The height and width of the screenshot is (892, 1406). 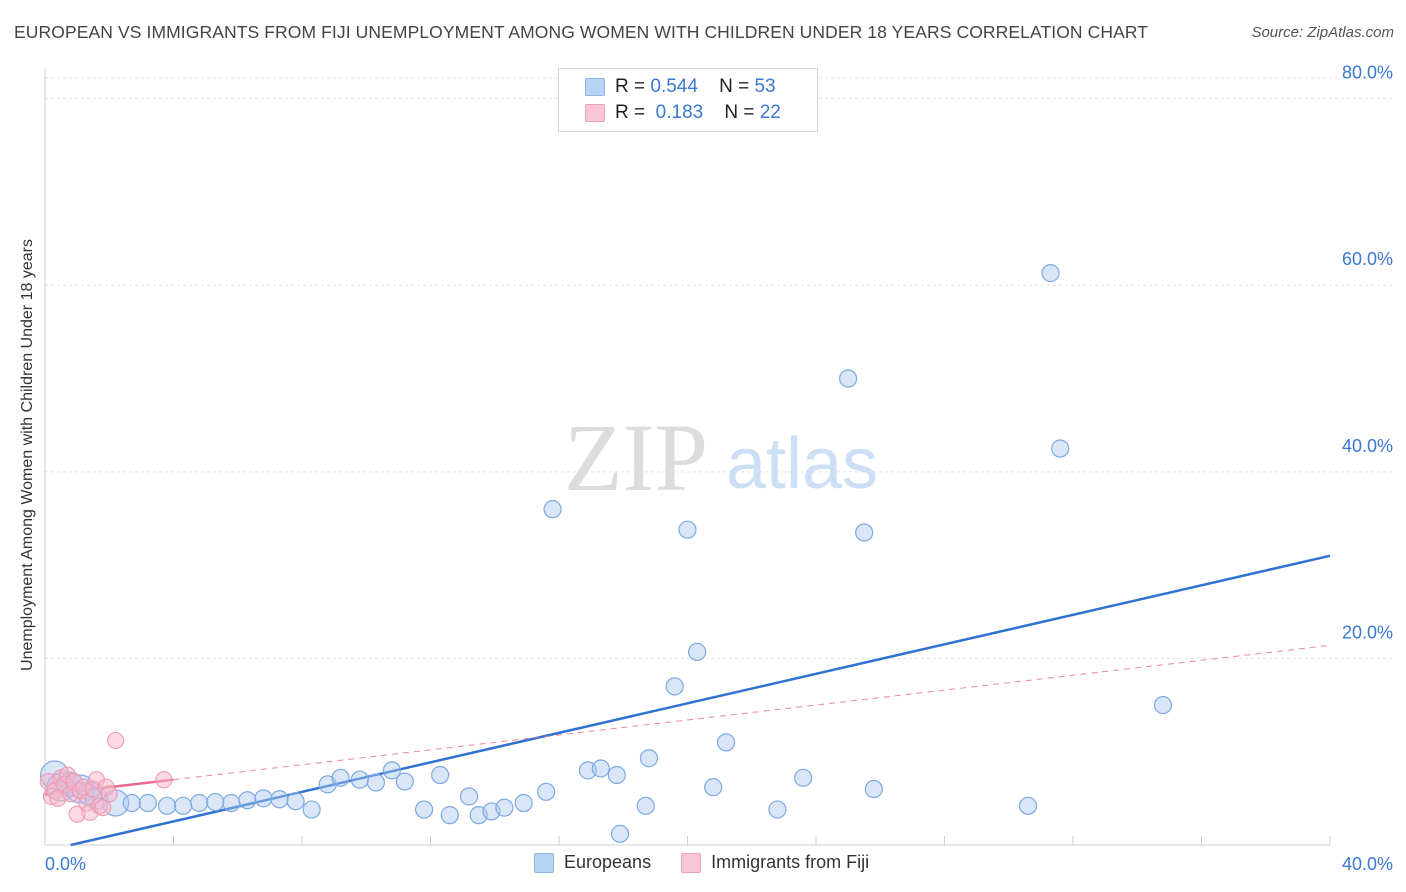 What do you see at coordinates (1367, 259) in the screenshot?
I see `y-tick-label: 60.0%` at bounding box center [1367, 259].